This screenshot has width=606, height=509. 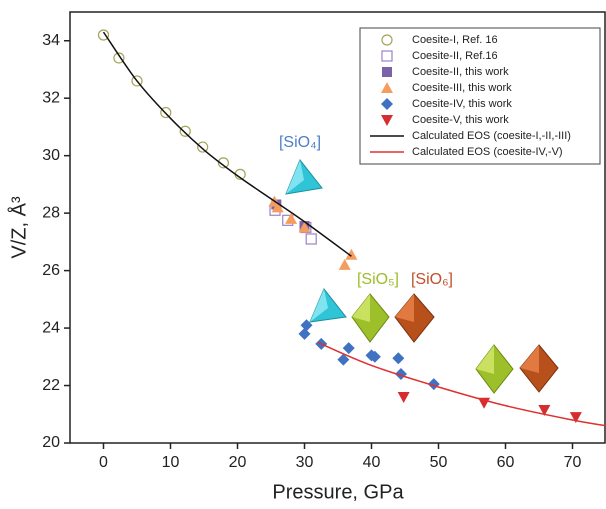 I want to click on y-tick-label: 28, so click(x=51, y=212).